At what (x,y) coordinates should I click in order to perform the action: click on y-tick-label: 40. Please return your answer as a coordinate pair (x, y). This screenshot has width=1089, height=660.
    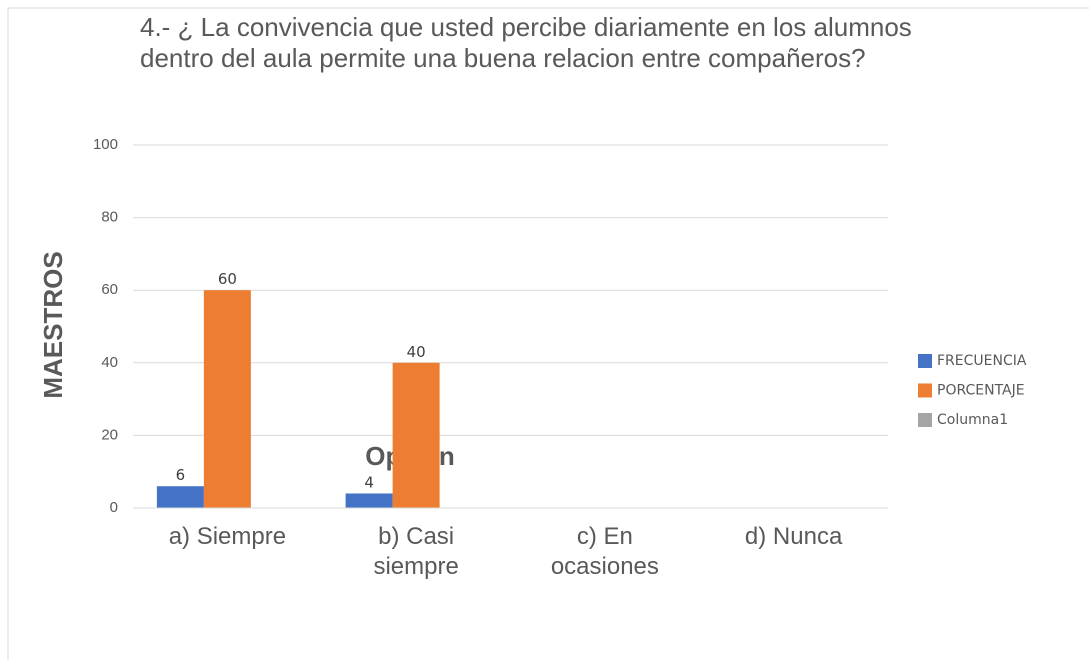
    Looking at the image, I should click on (109, 362).